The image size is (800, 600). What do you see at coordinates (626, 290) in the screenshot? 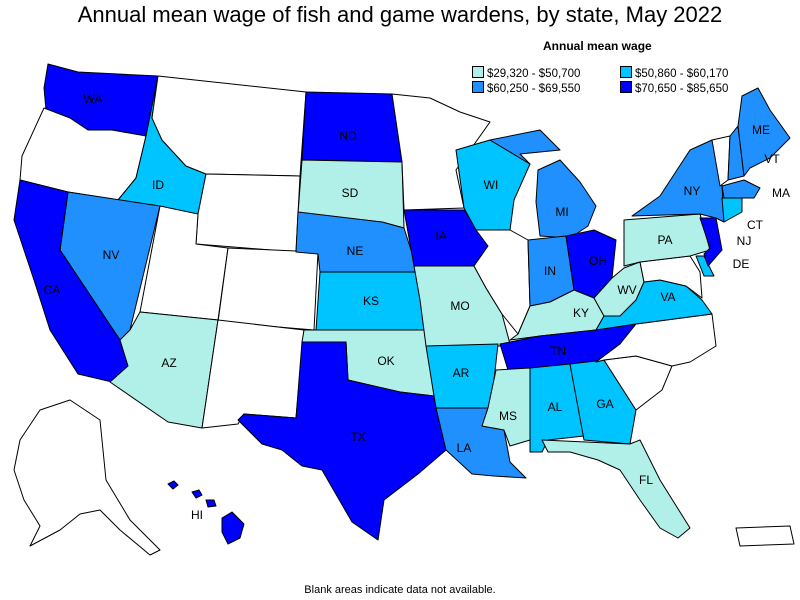
I see `state-label-wv: WV` at bounding box center [626, 290].